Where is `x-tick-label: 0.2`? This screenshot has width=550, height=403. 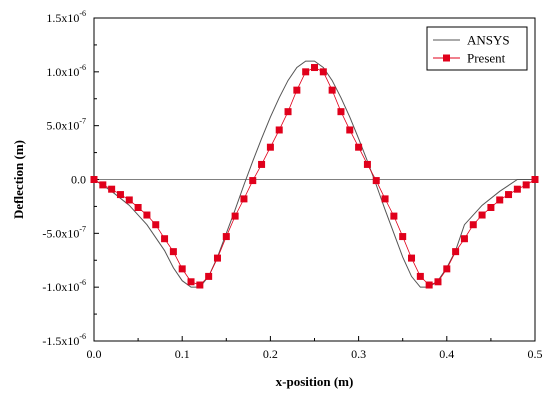 x-tick-label: 0.2 is located at coordinates (270, 354).